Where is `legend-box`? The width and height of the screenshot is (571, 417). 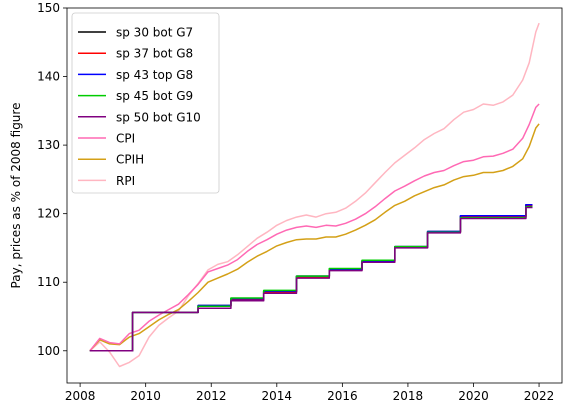
legend-box is located at coordinates (145, 103).